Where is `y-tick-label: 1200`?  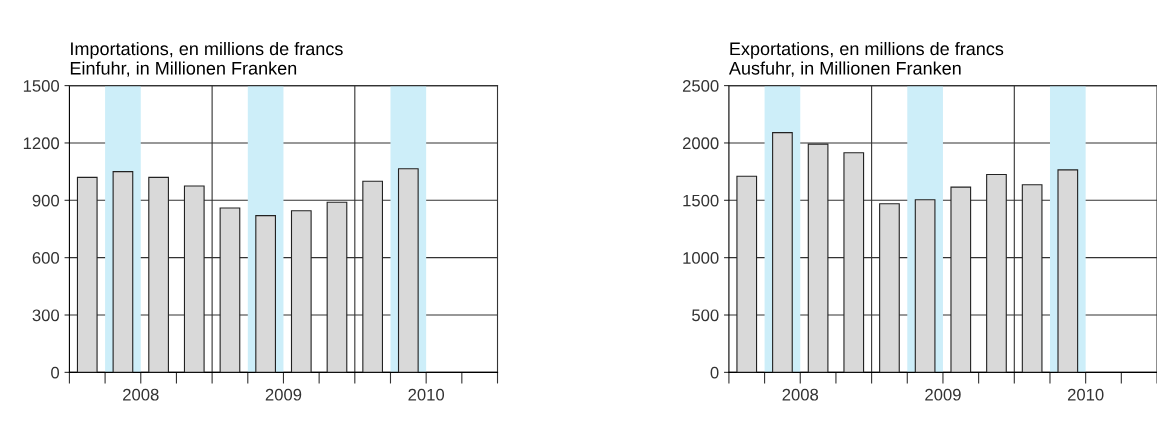 y-tick-label: 1200 is located at coordinates (41, 143).